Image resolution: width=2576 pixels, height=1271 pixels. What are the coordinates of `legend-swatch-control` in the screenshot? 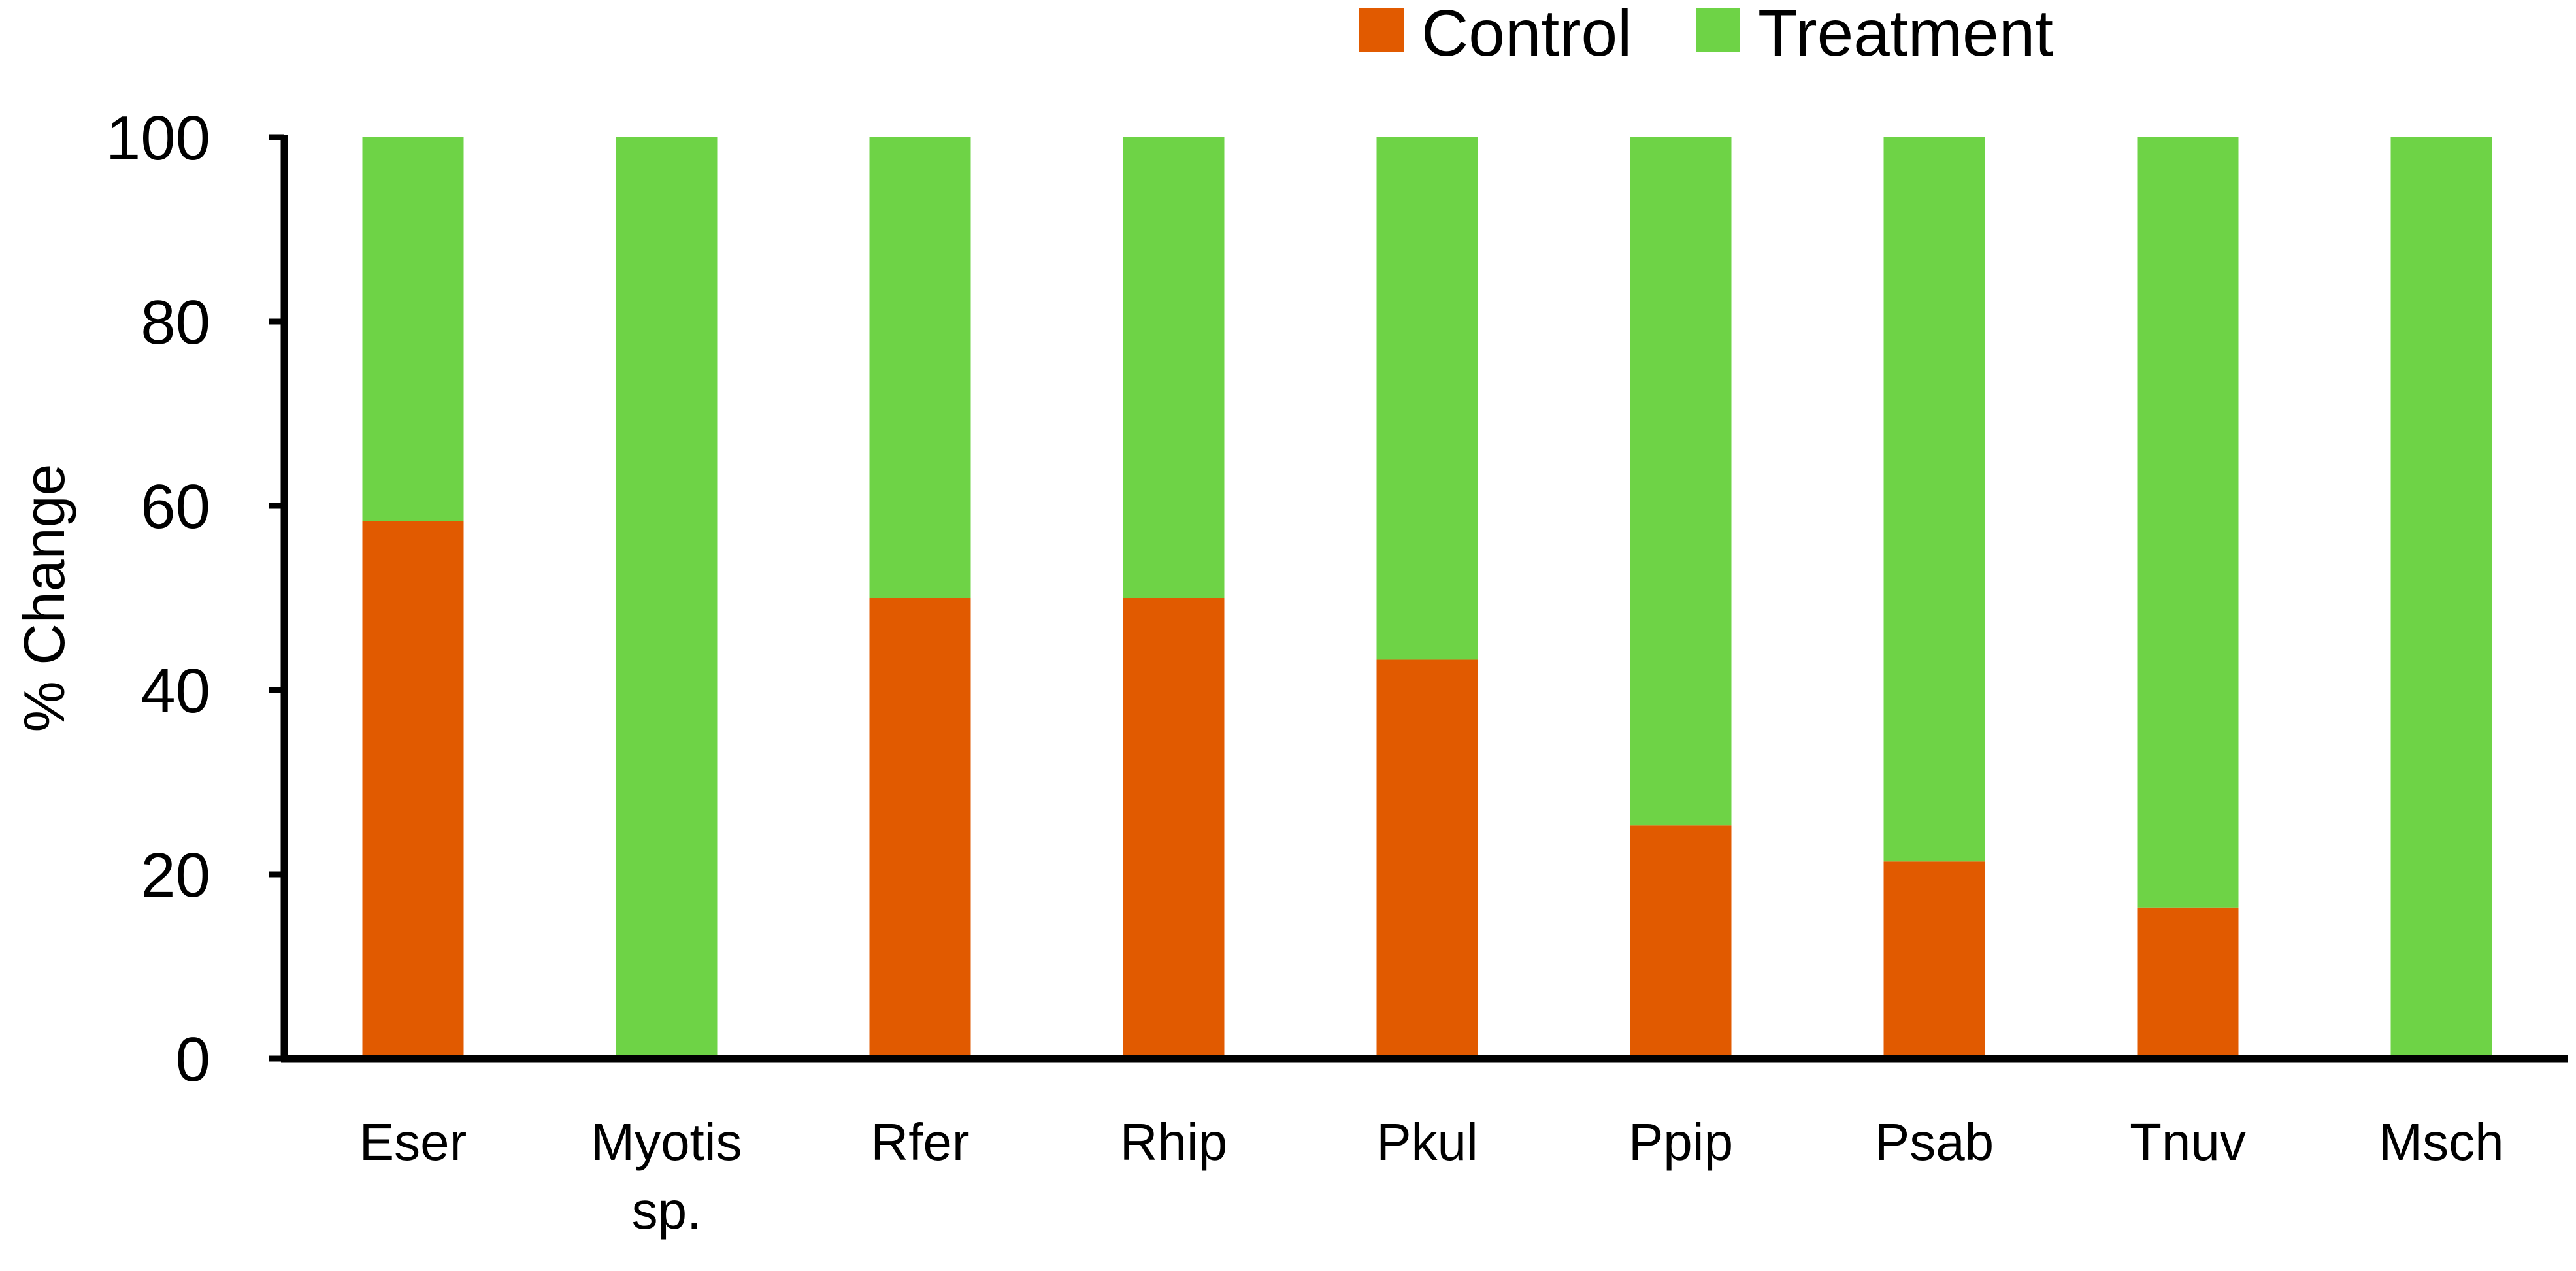 It's located at (1381, 30).